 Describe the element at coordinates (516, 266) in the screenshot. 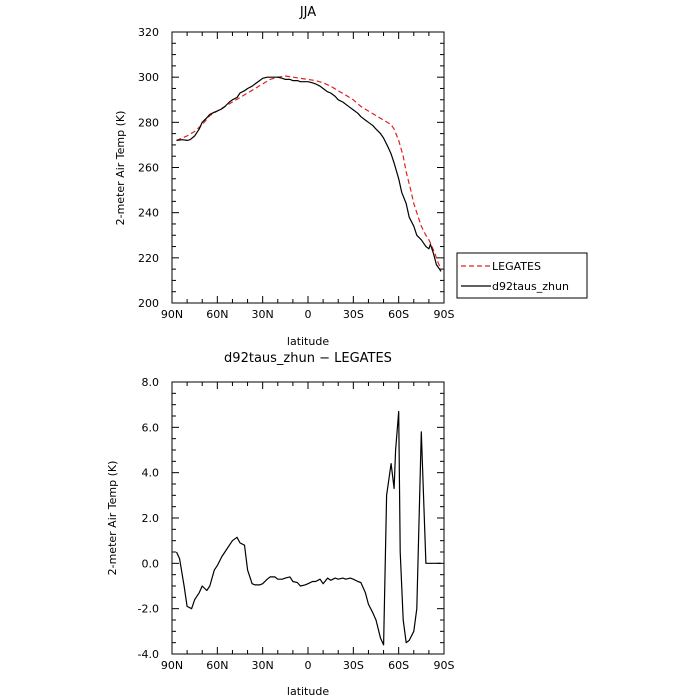

I see `legend-label-legates: LEGATES` at that location.